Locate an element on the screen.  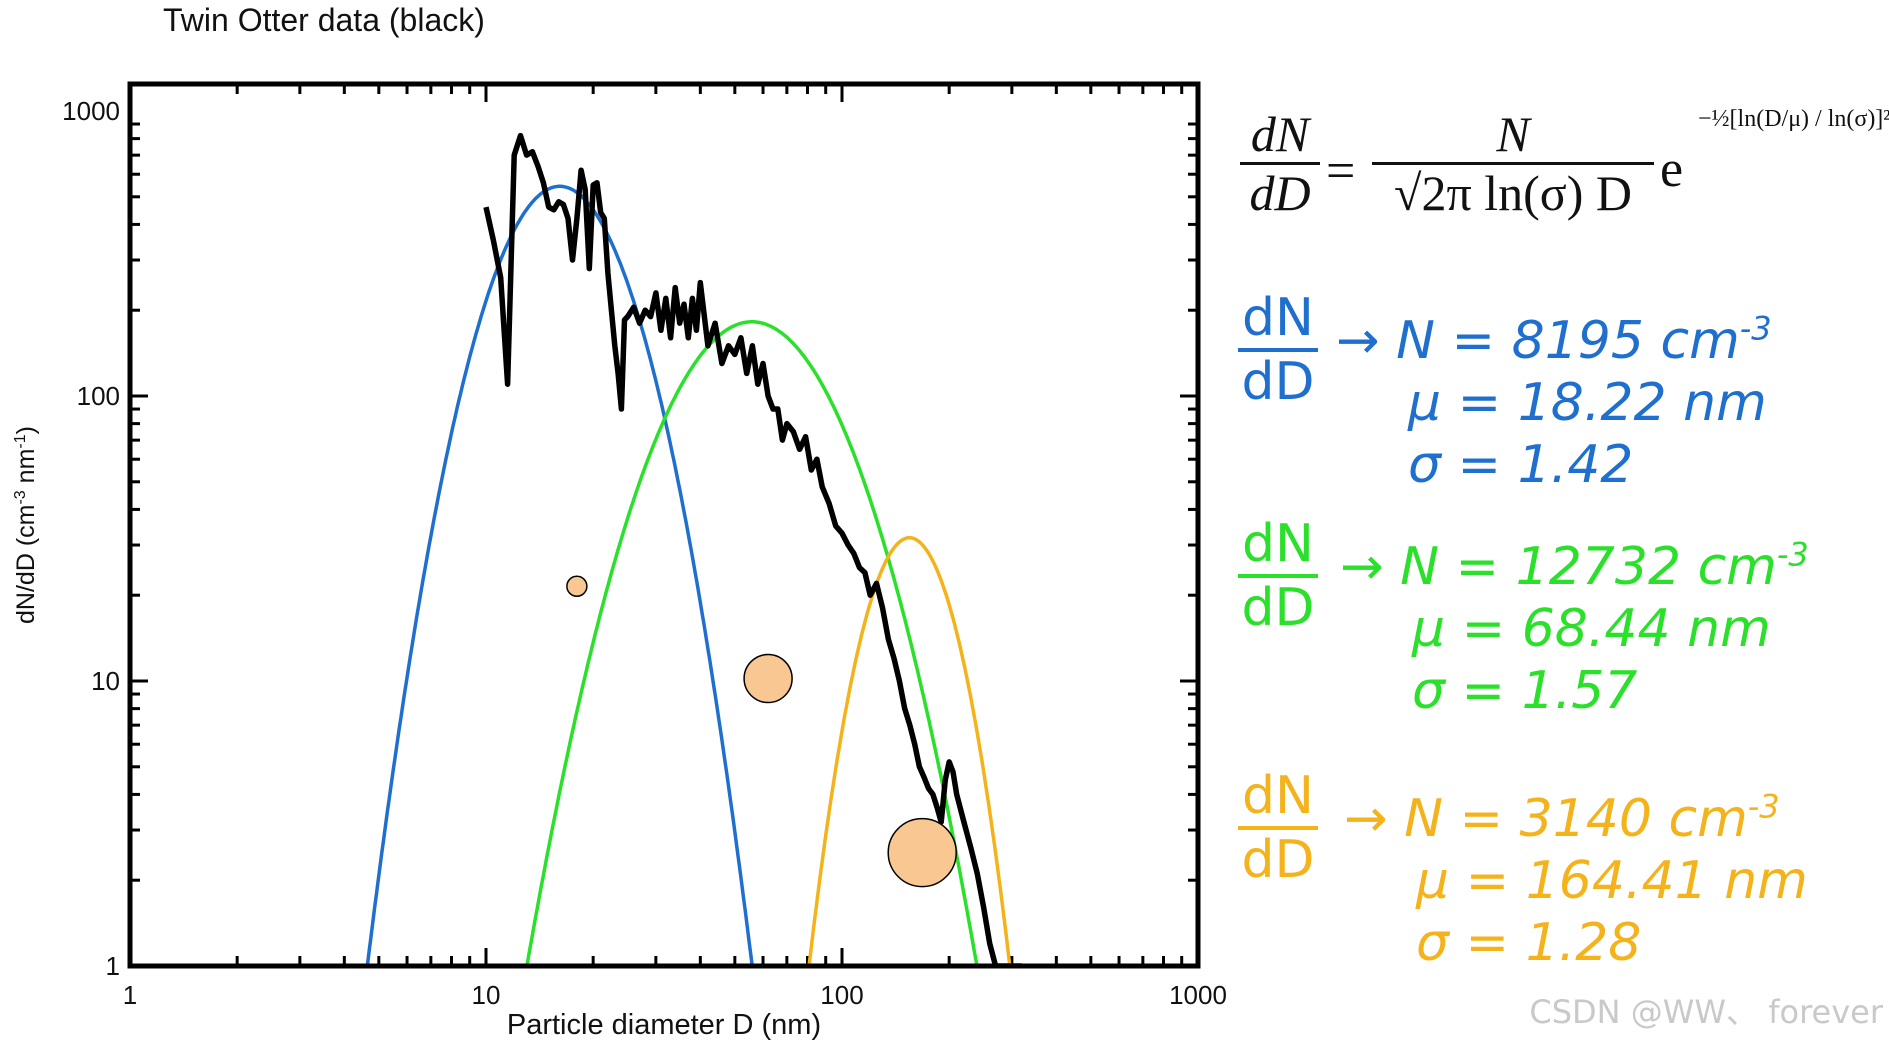
mode-3-fraction: dN dD is located at coordinates (1278, 828).